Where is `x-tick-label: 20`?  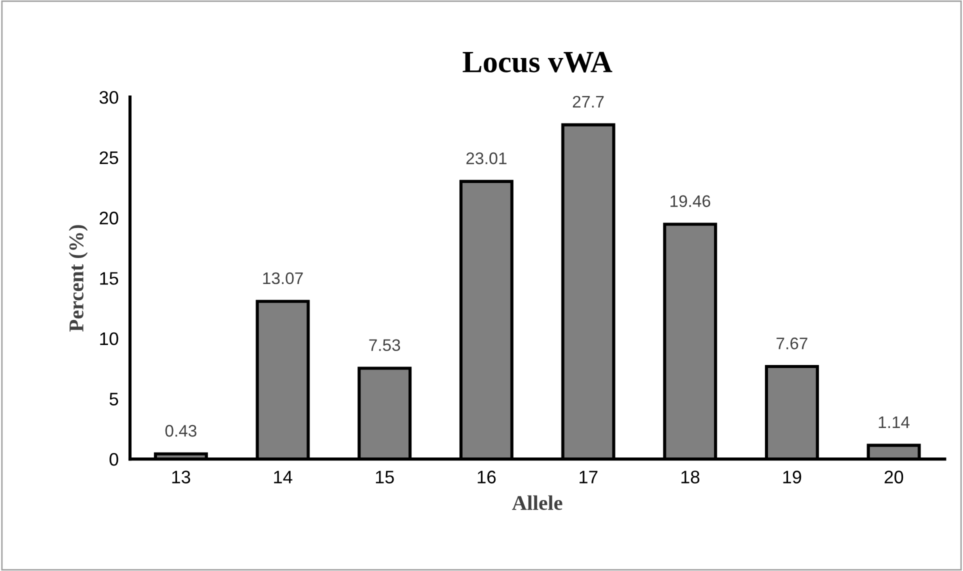 x-tick-label: 20 is located at coordinates (894, 477).